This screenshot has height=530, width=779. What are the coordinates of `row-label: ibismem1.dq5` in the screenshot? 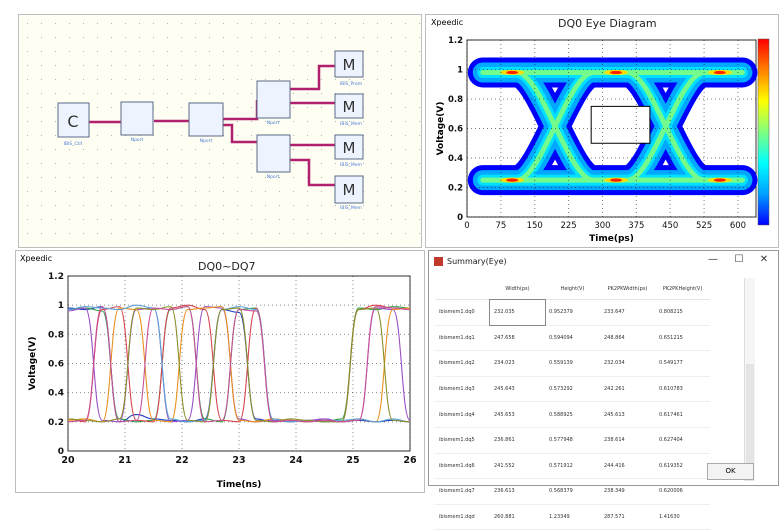 It's located at (462, 440).